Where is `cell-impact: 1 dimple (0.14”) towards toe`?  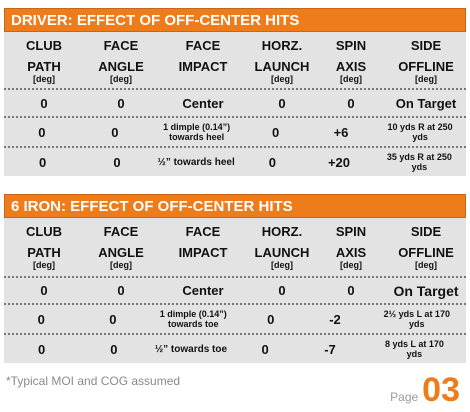
cell-impact: 1 dimple (0.14”) towards toe is located at coordinates (193, 319).